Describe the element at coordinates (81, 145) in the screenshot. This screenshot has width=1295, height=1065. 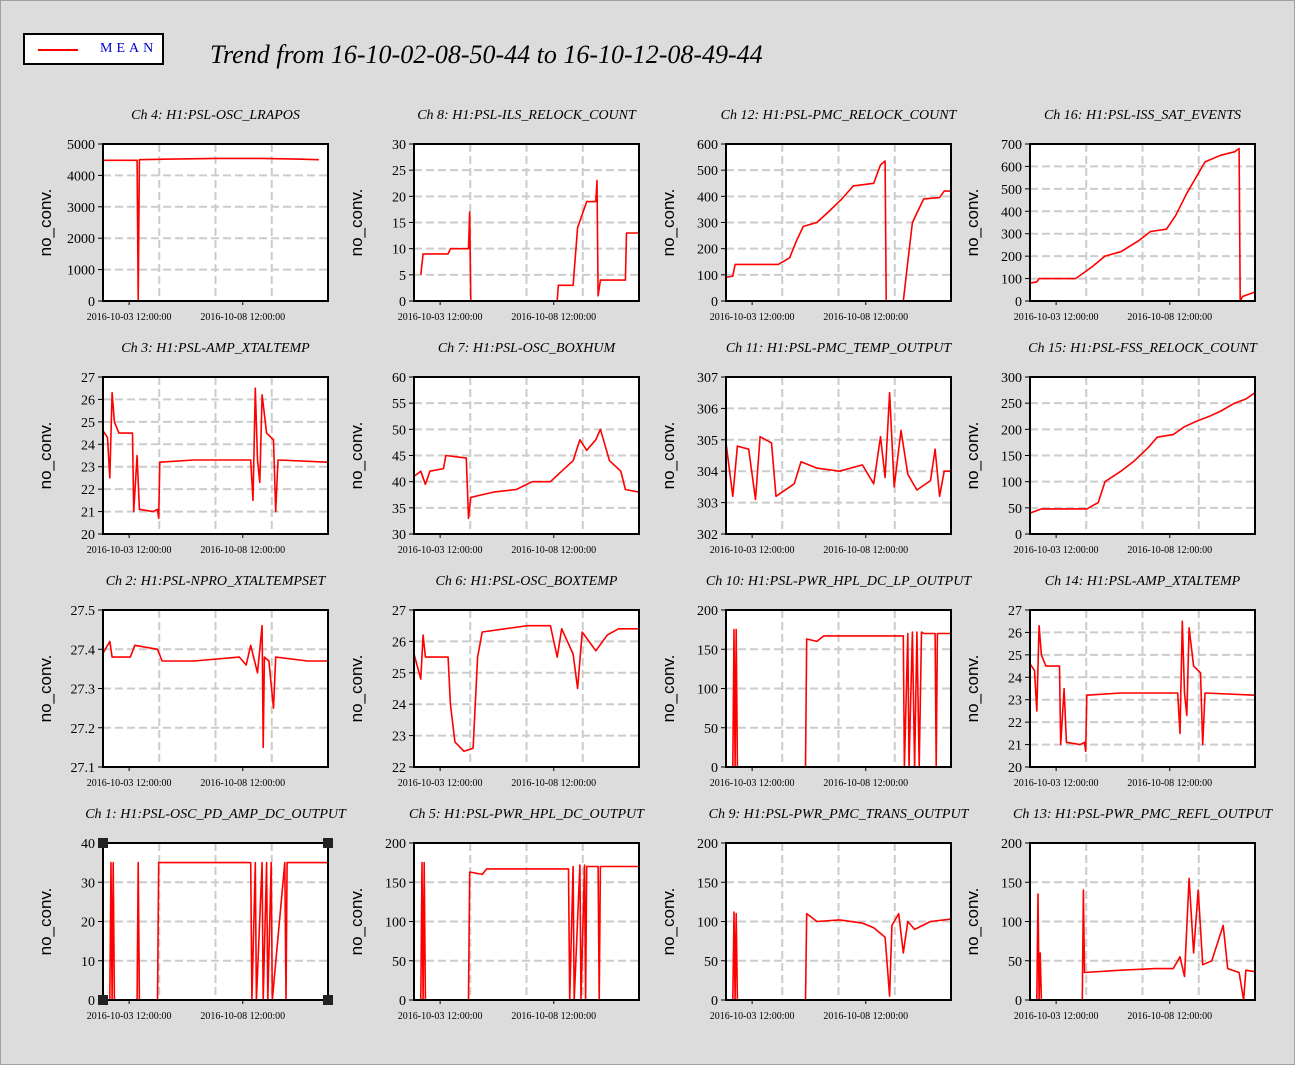
I see `y-tick-label: 5000` at that location.